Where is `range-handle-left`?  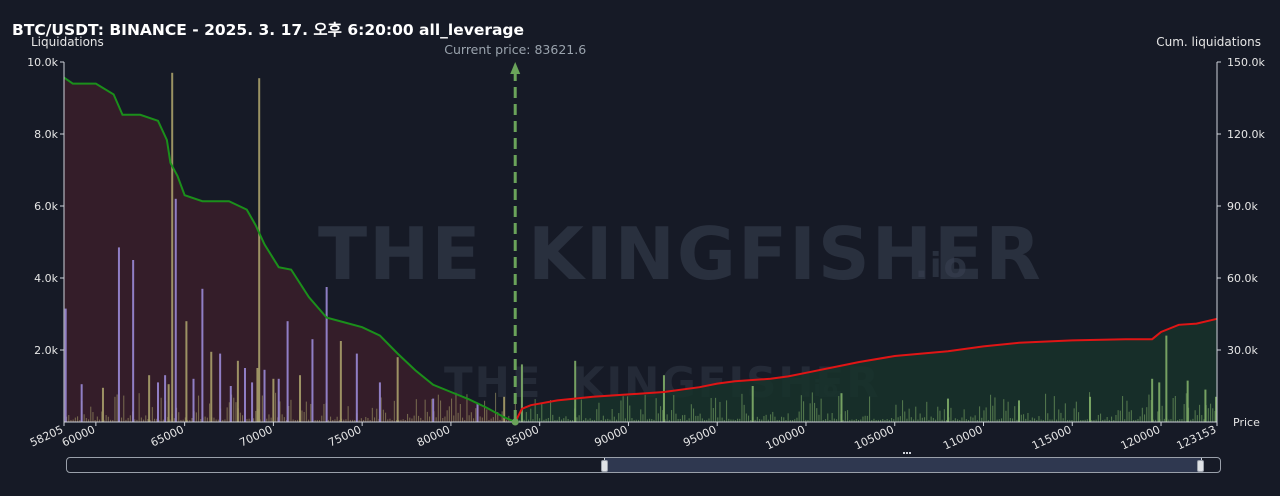 range-handle-left is located at coordinates (604, 466).